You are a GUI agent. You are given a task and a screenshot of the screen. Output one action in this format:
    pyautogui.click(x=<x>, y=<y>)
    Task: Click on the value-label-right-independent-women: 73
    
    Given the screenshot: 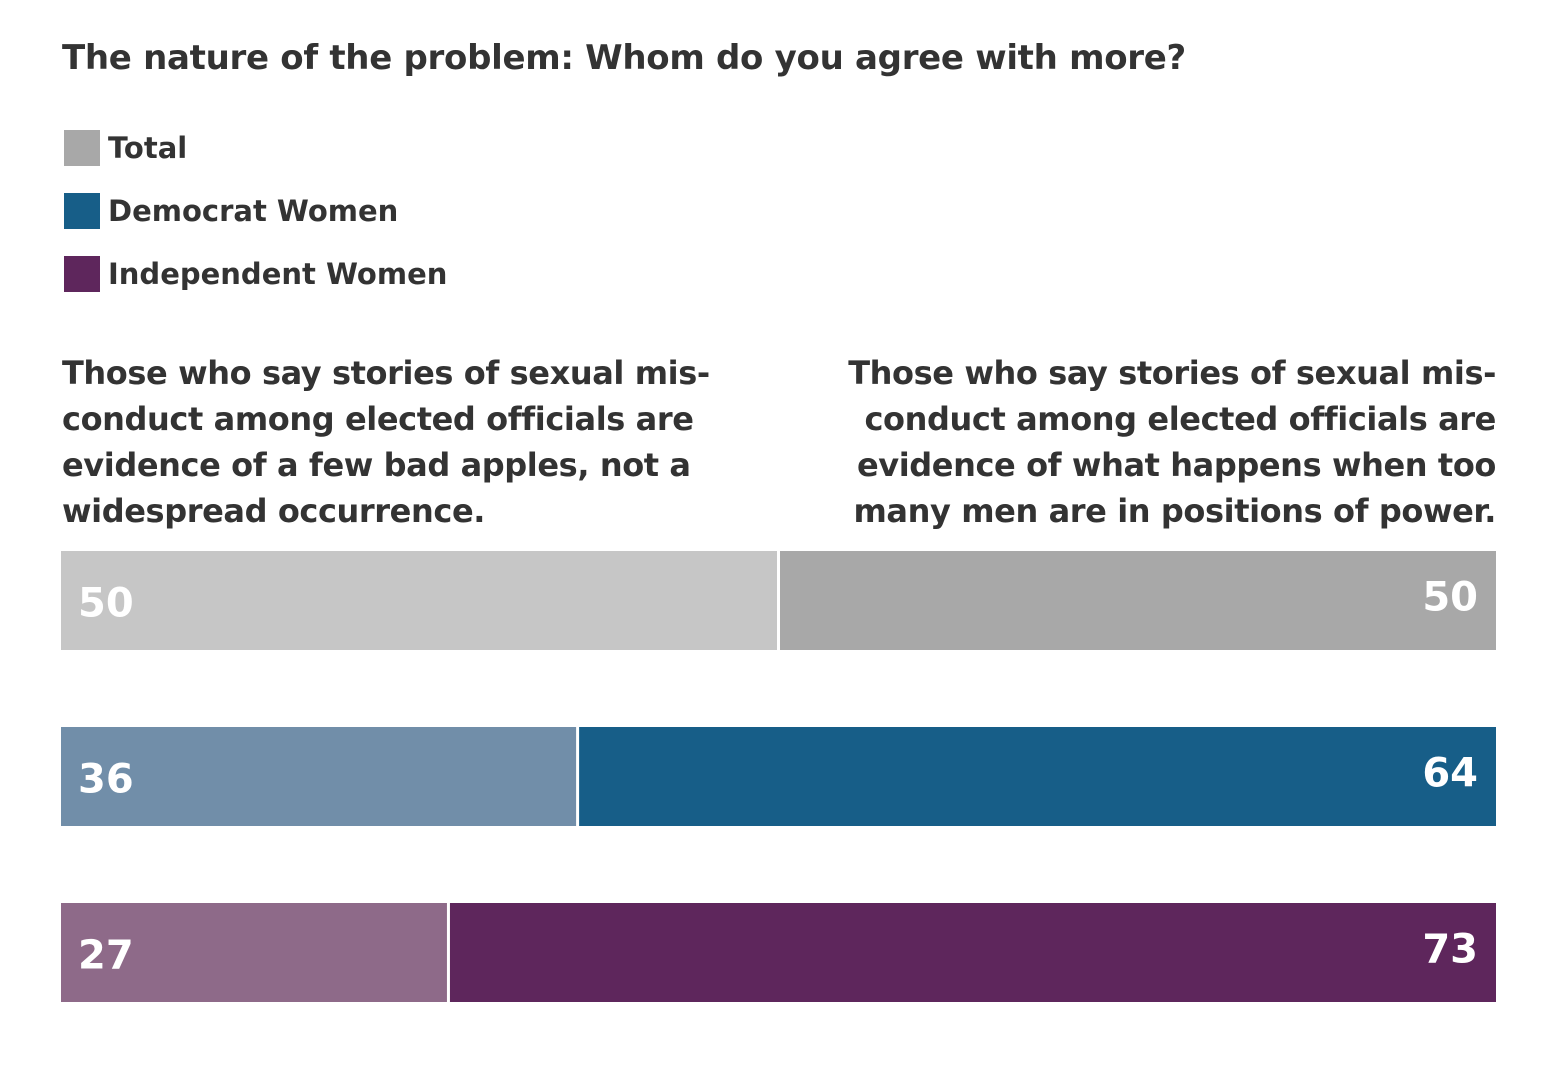 What is the action you would take?
    pyautogui.click(x=1450, y=950)
    